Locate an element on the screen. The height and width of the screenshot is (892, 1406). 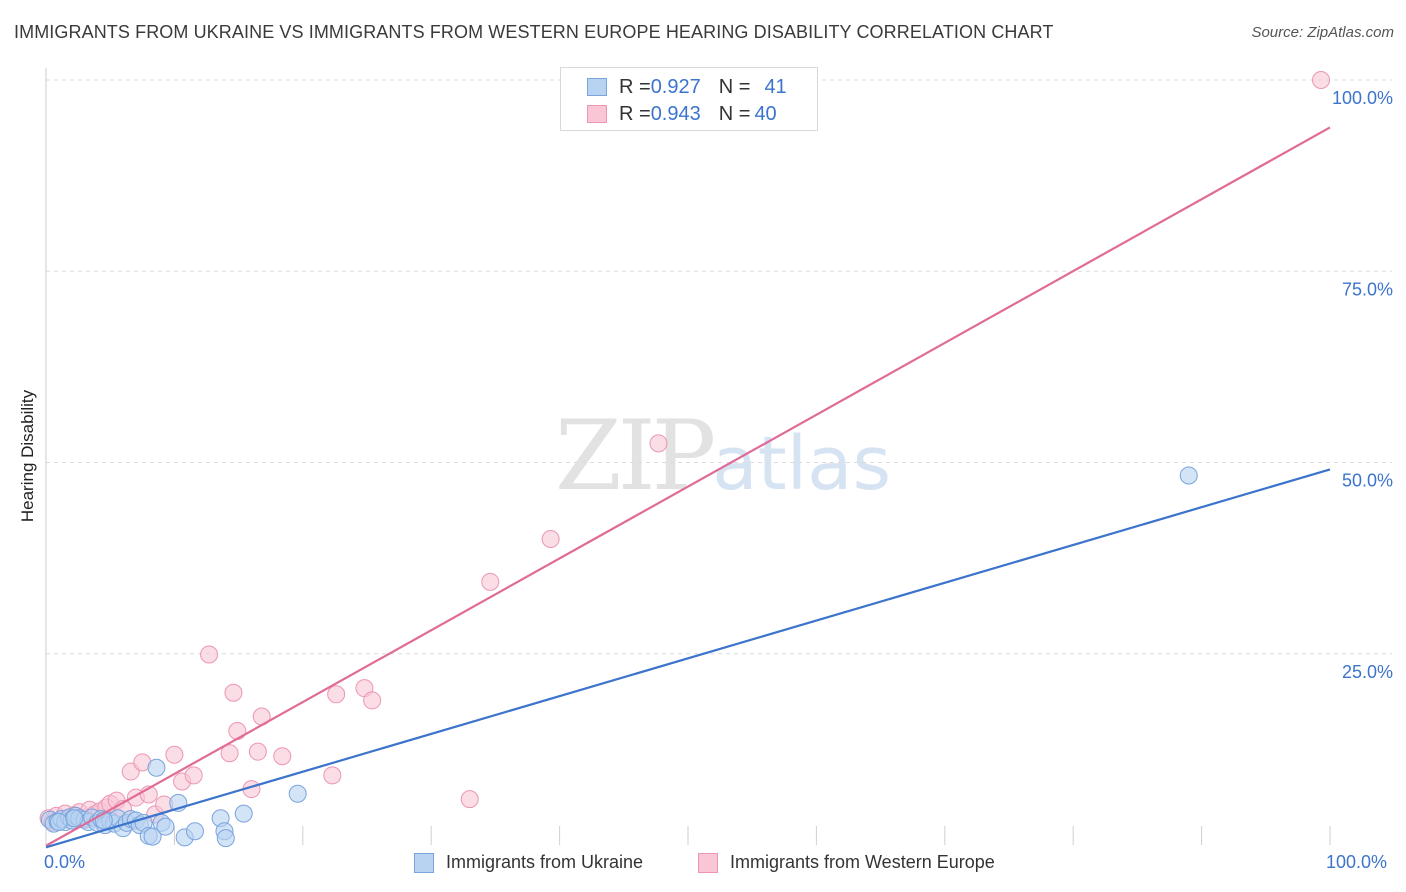
y-axis-title: Hearing Disability is located at coordinates (27, 456).